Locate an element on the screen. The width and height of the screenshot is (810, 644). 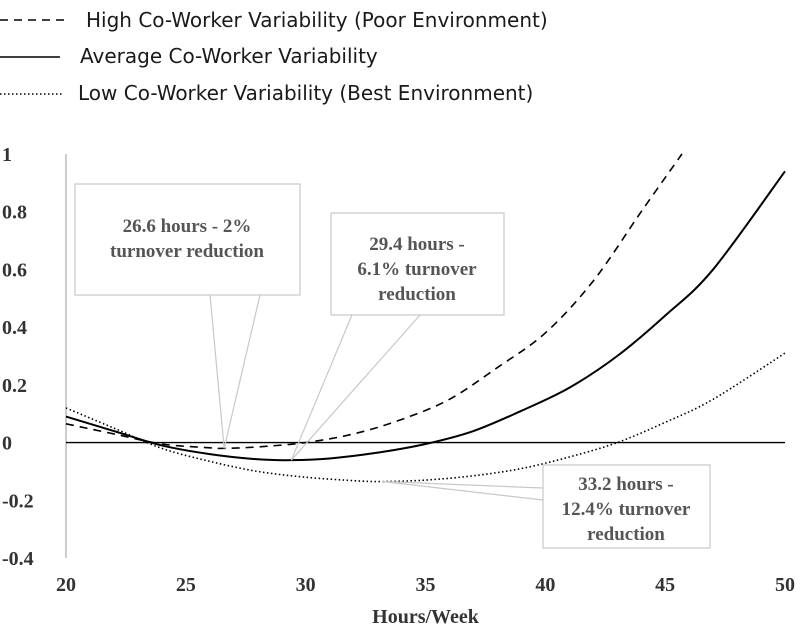
annotation-callout: 26.6 hours - 2% turnover reduction is located at coordinates (187, 316).